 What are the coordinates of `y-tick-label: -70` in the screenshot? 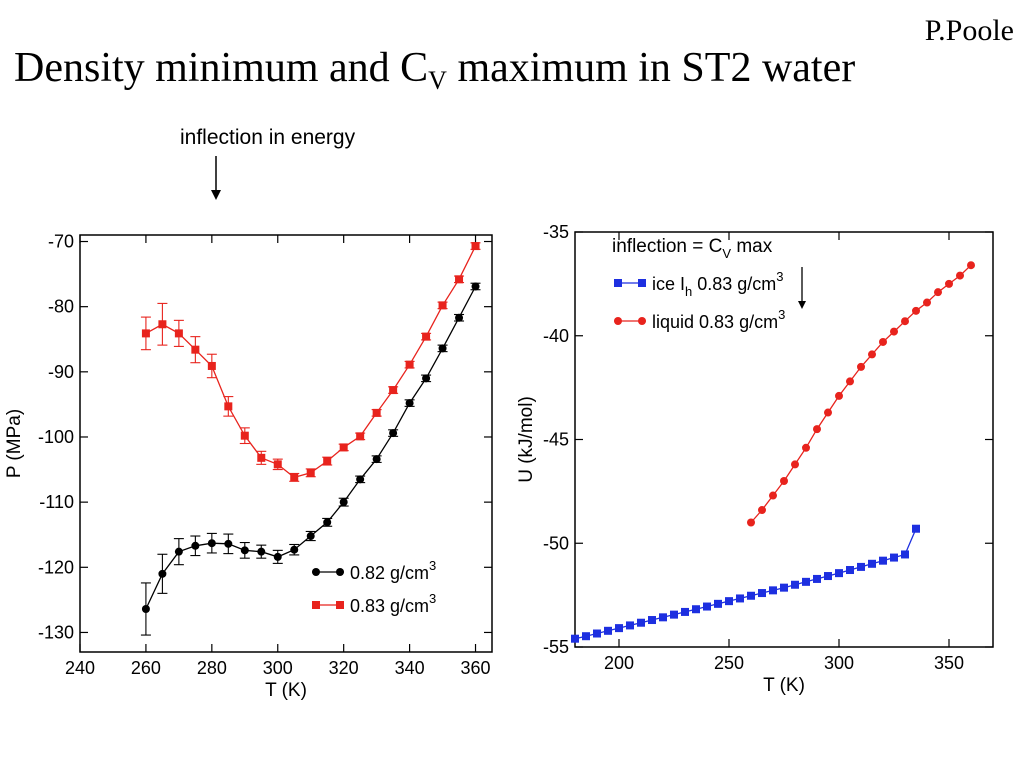 It's located at (61, 242).